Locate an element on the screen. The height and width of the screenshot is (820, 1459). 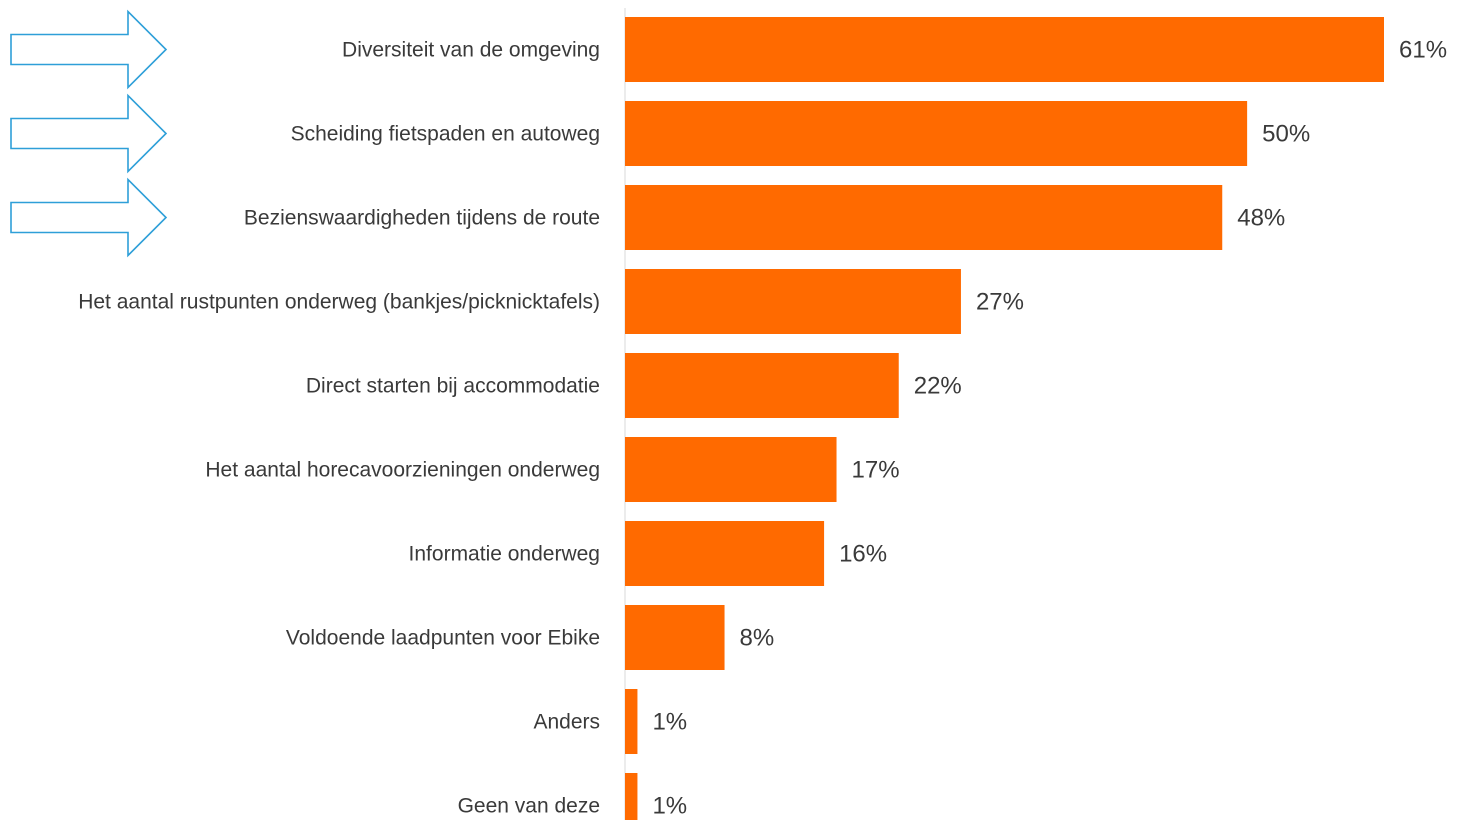
value-label-9: 1% is located at coordinates (669, 722).